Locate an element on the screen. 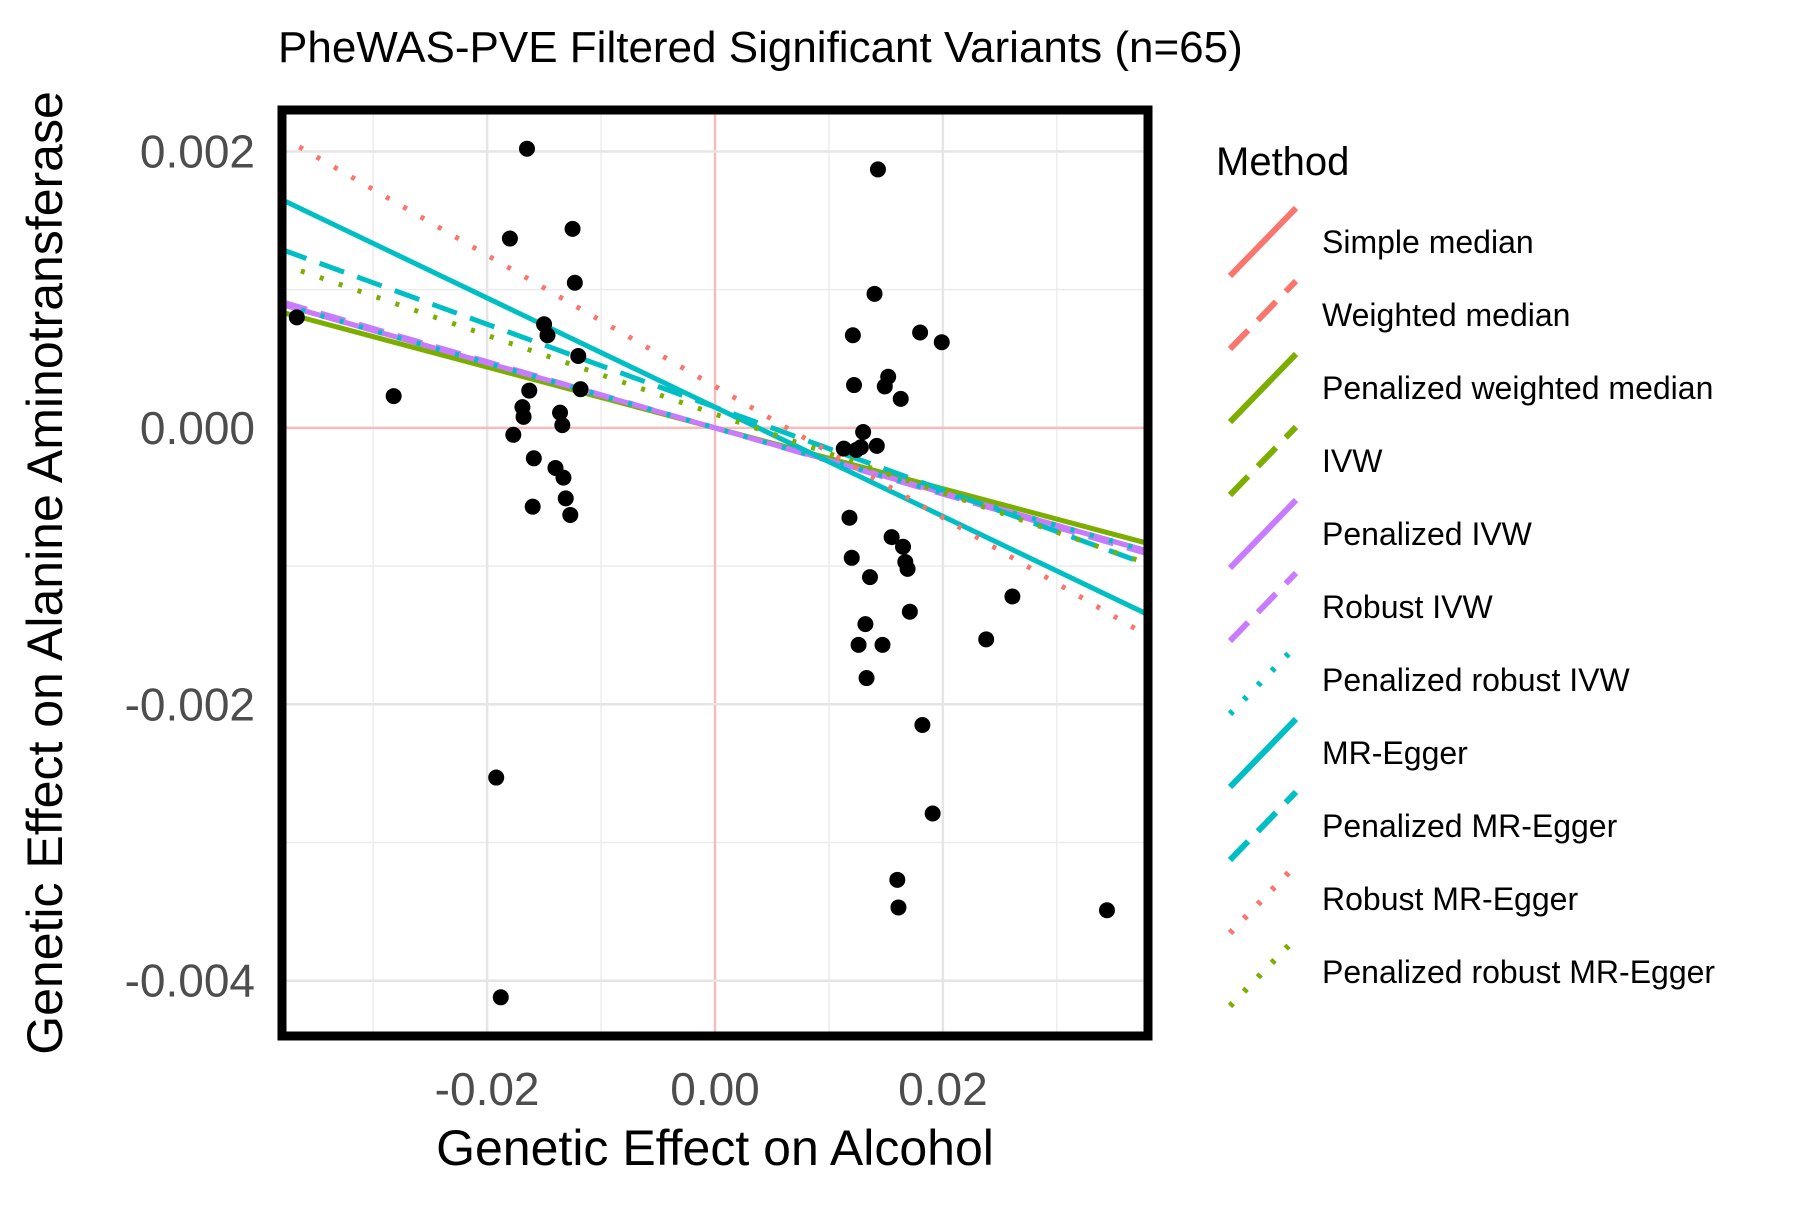 Image resolution: width=1800 pixels, height=1205 pixels. regression-line-penalized-robust-mr-egger is located at coordinates (715, 414).